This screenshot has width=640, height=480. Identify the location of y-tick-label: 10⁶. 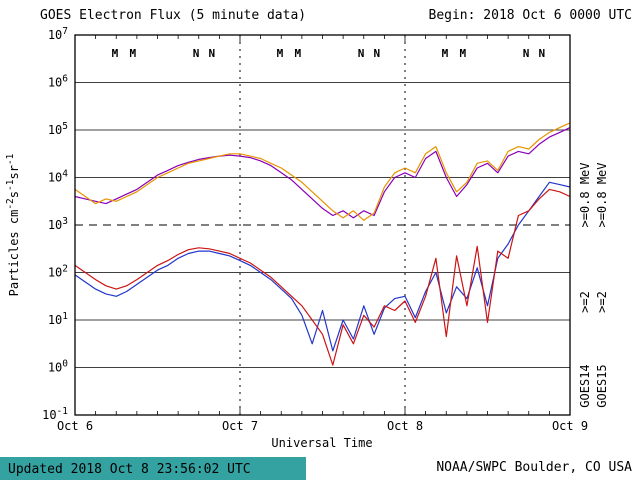
(58, 82).